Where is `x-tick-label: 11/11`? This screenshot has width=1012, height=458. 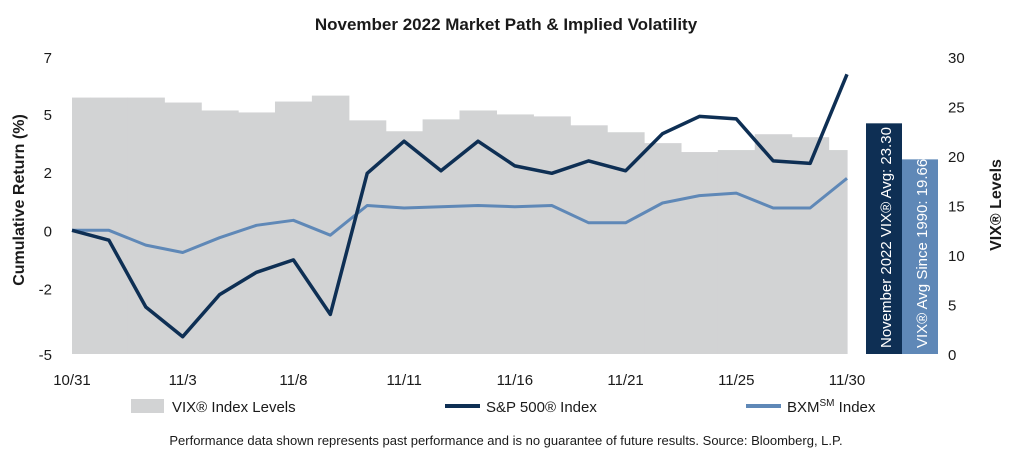
x-tick-label: 11/11 is located at coordinates (403, 380).